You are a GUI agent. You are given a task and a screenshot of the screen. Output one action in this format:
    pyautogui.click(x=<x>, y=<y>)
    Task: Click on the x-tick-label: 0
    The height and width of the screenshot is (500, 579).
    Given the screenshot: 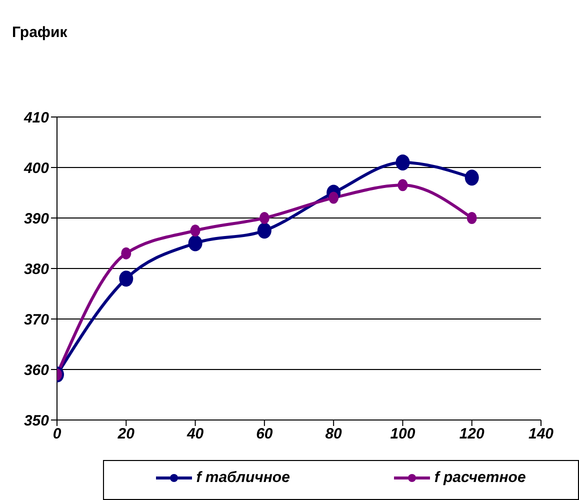 What is the action you would take?
    pyautogui.click(x=57, y=434)
    